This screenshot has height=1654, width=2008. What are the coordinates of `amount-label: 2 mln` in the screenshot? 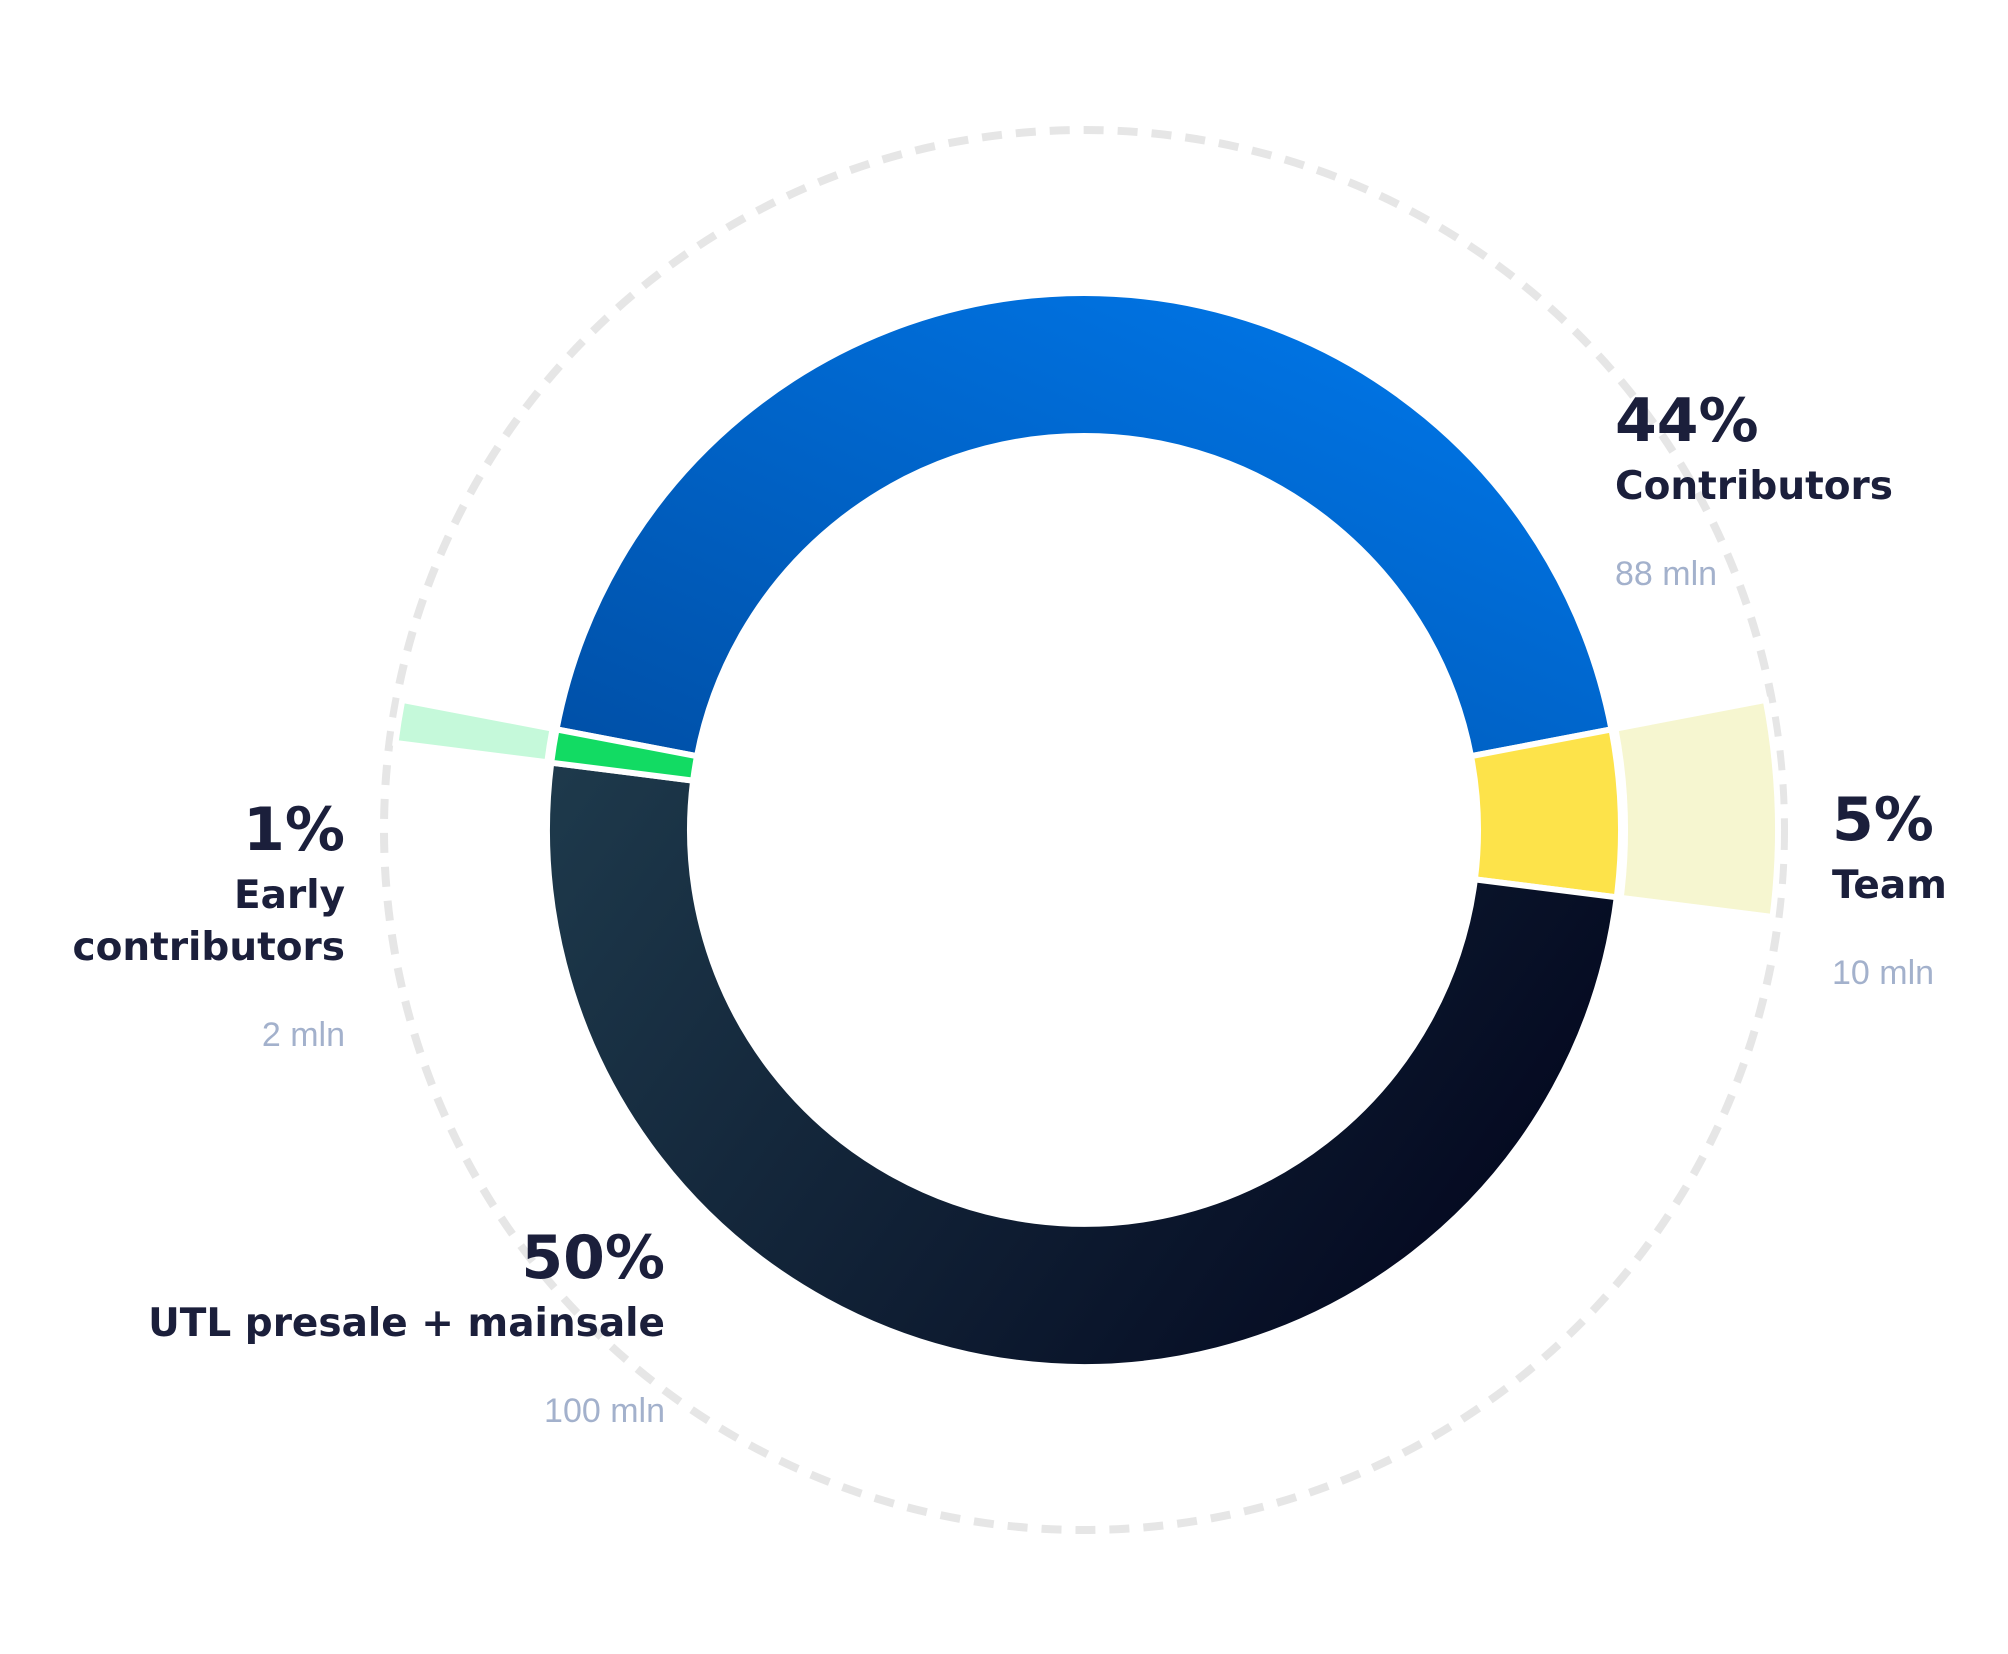 It's located at (303, 1035).